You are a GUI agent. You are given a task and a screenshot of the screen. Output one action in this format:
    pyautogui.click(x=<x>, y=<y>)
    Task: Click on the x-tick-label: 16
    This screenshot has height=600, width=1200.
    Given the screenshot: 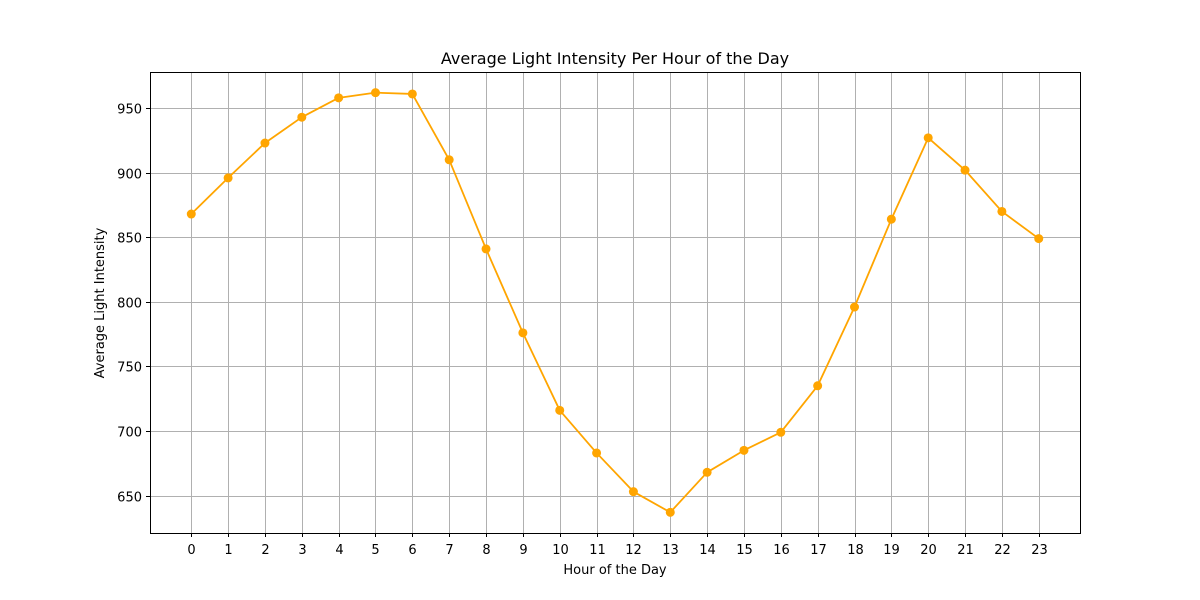 What is the action you would take?
    pyautogui.click(x=781, y=550)
    